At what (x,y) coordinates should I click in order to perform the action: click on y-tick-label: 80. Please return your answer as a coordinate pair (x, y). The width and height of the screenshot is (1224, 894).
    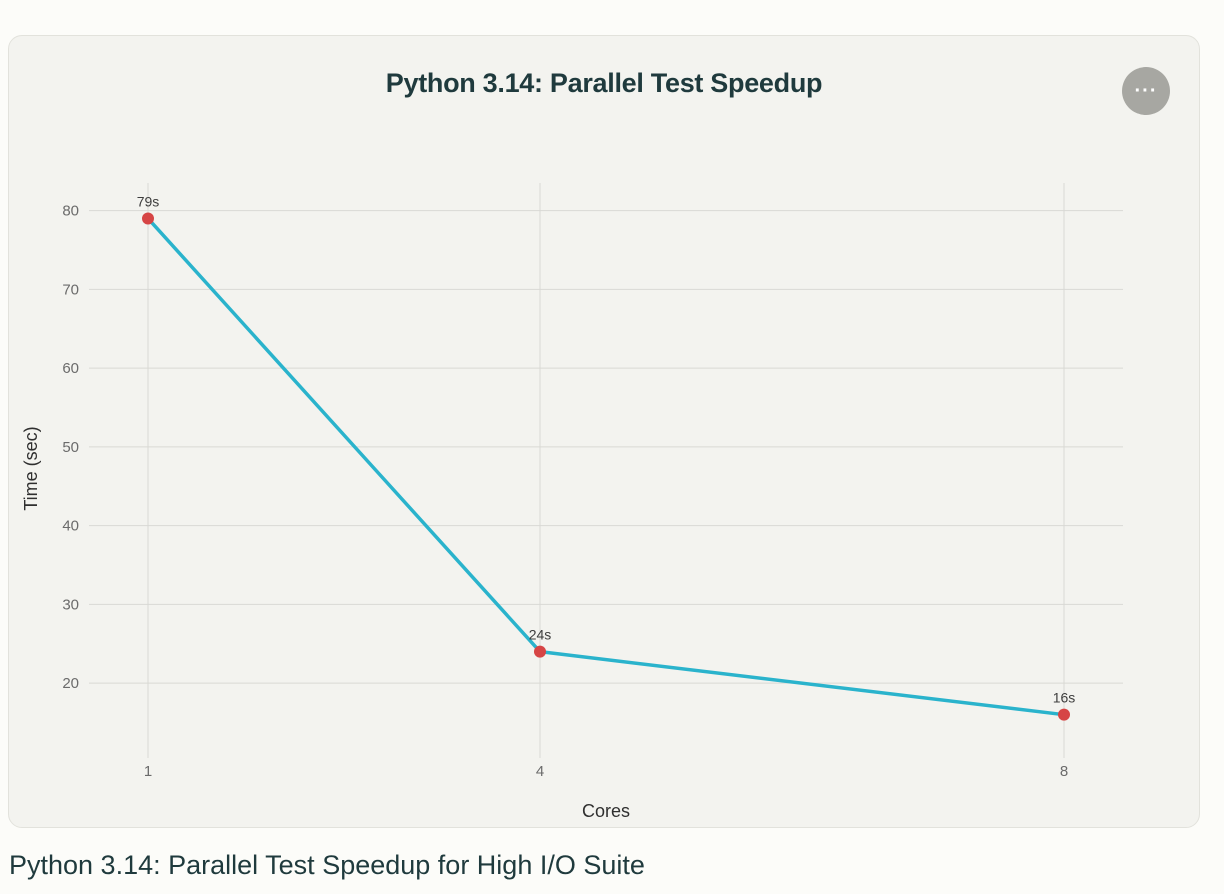
    Looking at the image, I should click on (70, 211).